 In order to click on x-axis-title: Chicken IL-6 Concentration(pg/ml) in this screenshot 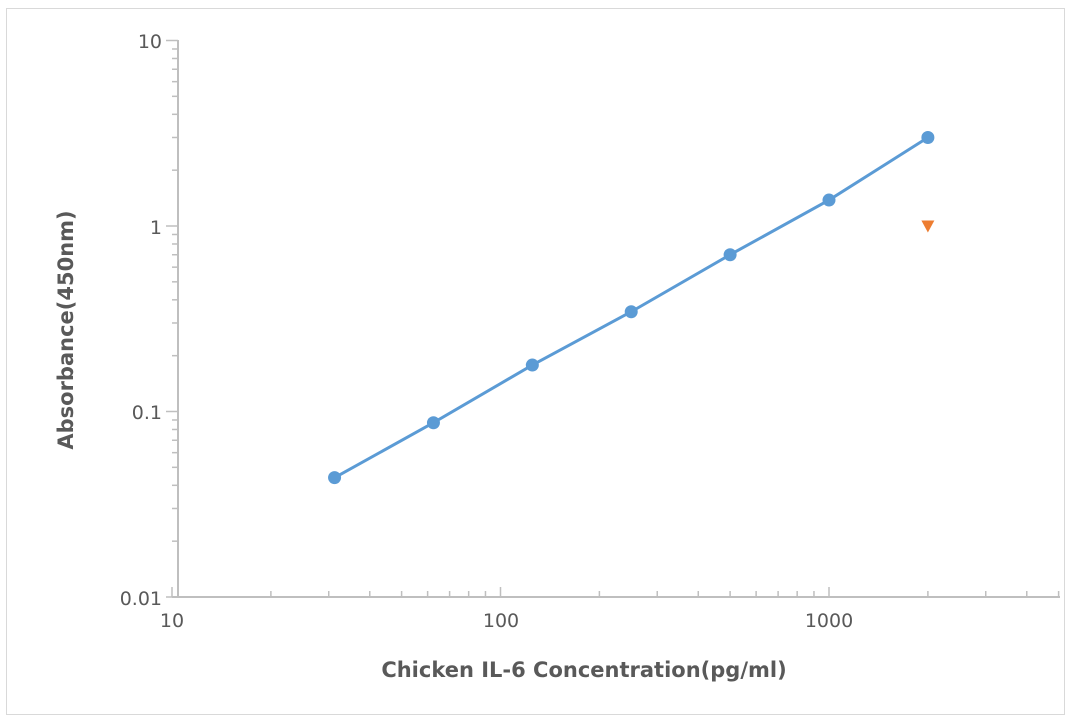, I will do `click(583, 670)`.